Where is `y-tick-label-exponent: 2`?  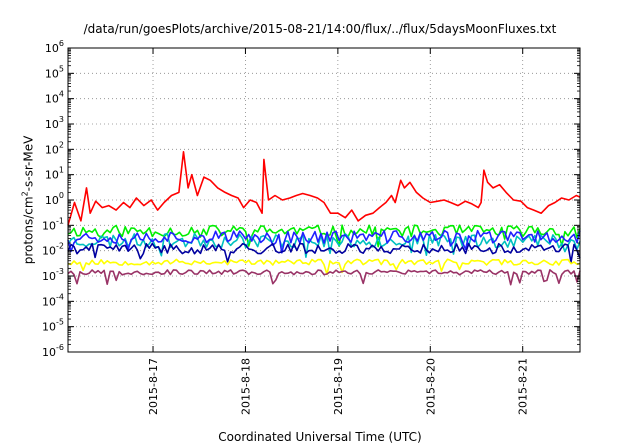 y-tick-label-exponent: 2 is located at coordinates (61, 144).